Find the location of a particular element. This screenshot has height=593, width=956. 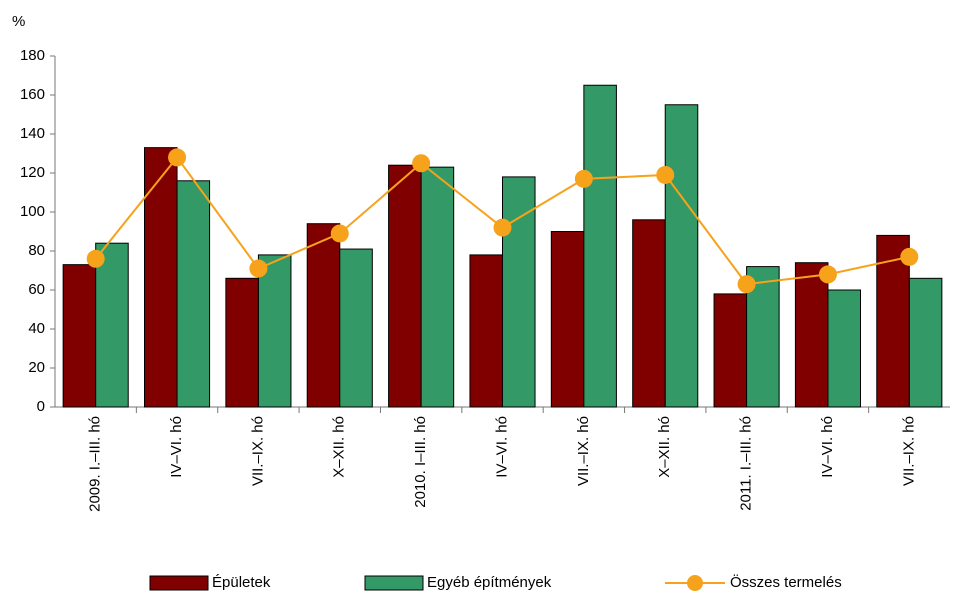

x-tick-label: 2009. I.–III. hó is located at coordinates (95, 464).